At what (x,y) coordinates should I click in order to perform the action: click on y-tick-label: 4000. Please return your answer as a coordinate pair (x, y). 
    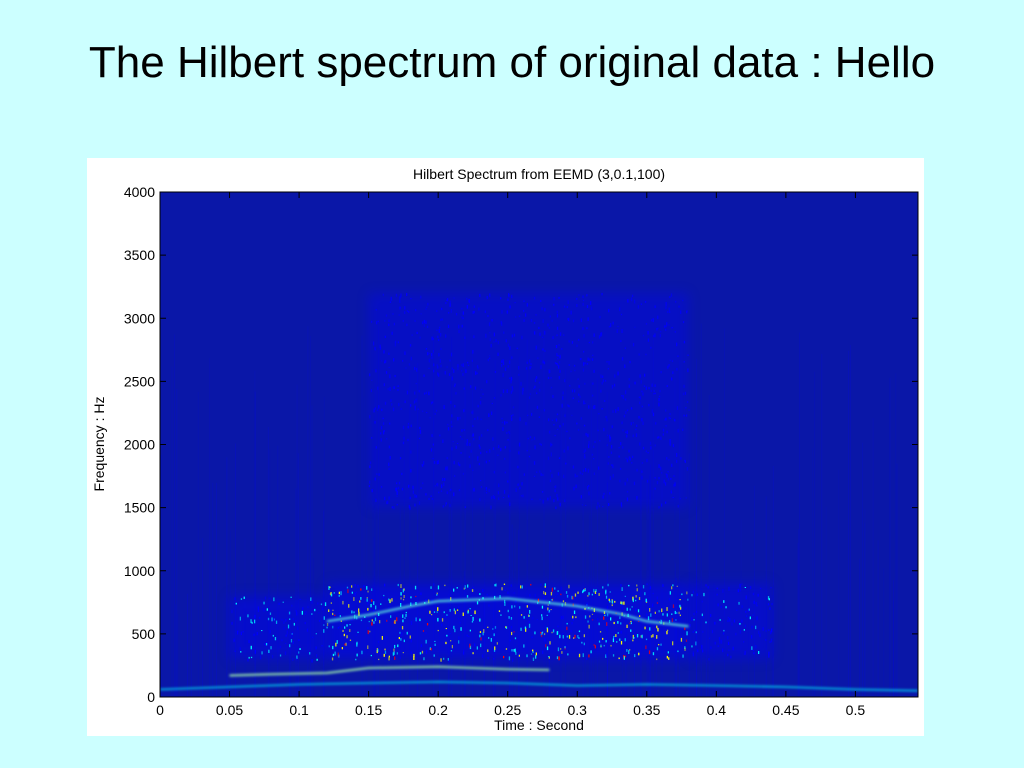
    Looking at the image, I should click on (139, 192).